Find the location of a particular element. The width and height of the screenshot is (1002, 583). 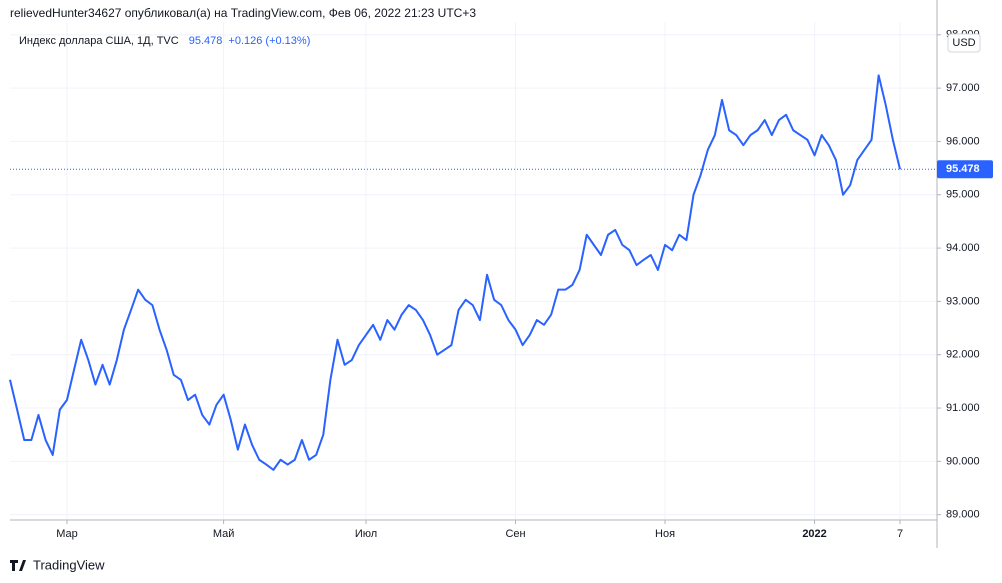

y-tick-label: 96.000 is located at coordinates (963, 141).